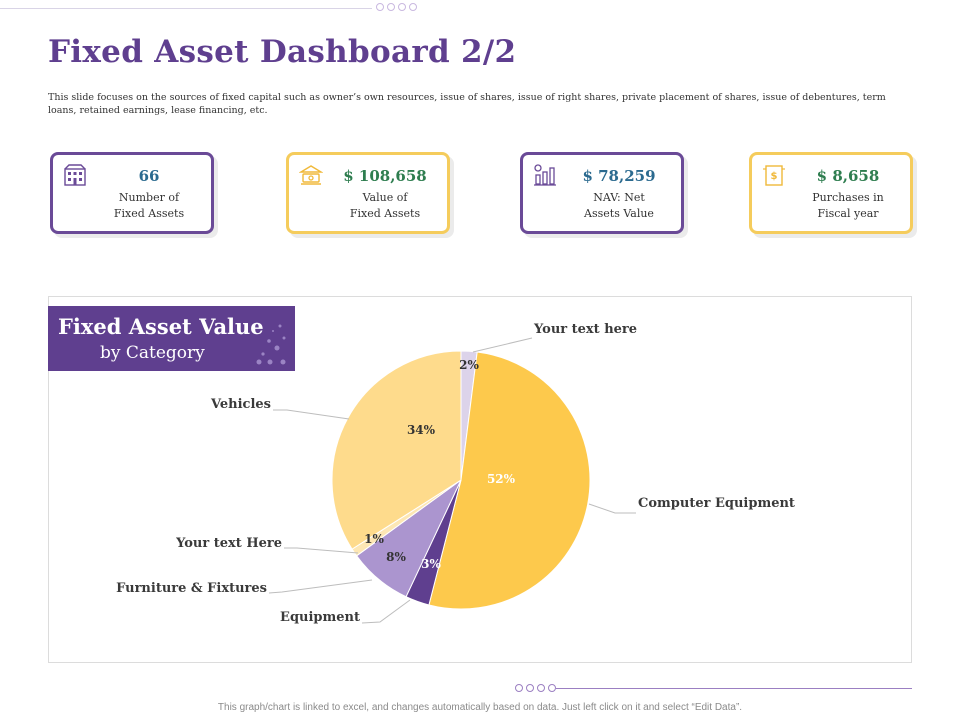 Image resolution: width=960 pixels, height=720 pixels. Describe the element at coordinates (374, 539) in the screenshot. I see `pie-percent-label: 1%` at that location.